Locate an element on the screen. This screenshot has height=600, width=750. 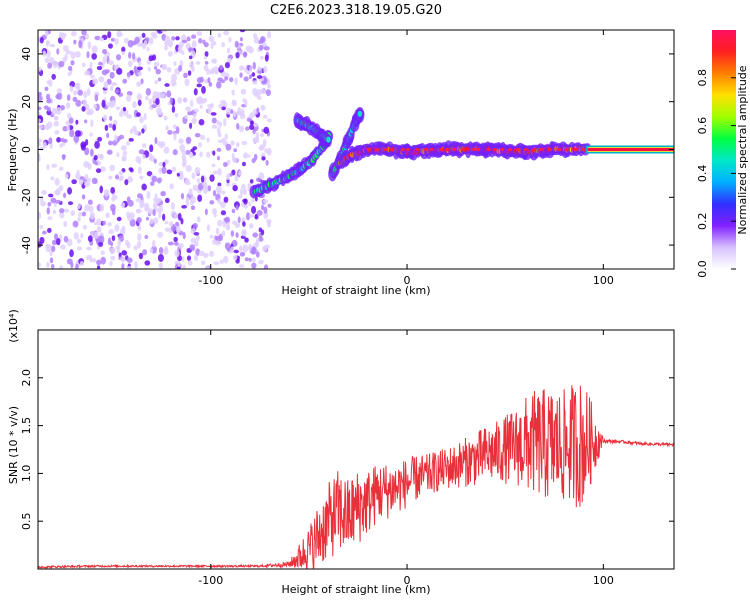
colorbar-tick-label: 0.2 is located at coordinates (702, 221).